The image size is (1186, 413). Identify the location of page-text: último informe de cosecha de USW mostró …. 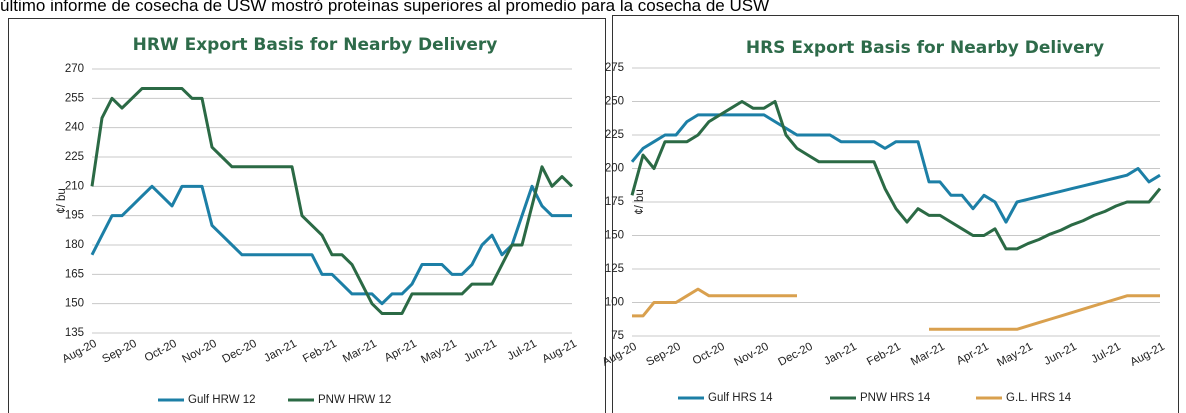
(385, 7).